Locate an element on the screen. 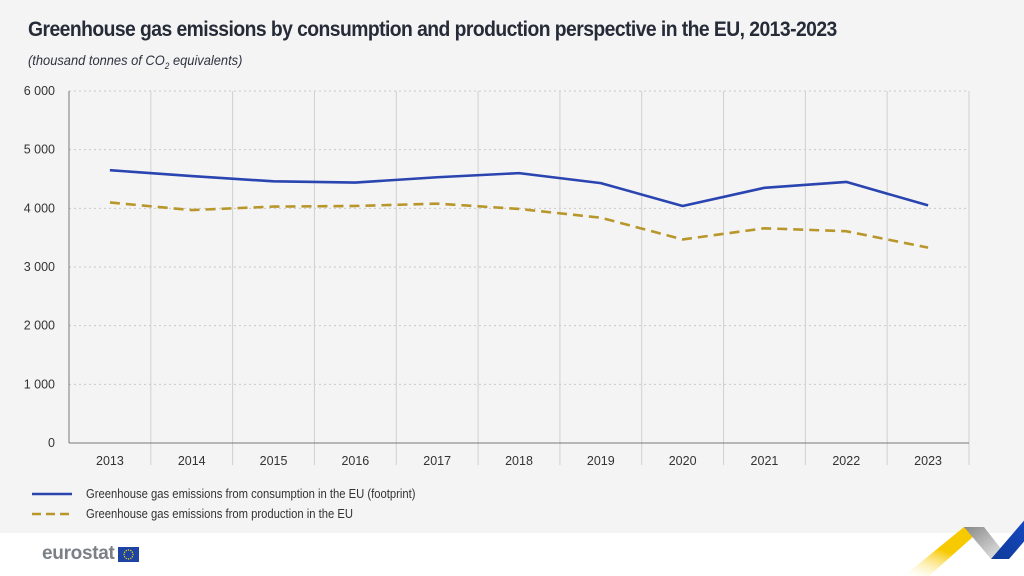 This screenshot has width=1024, height=576. x-tick-label: 2022 is located at coordinates (846, 461).